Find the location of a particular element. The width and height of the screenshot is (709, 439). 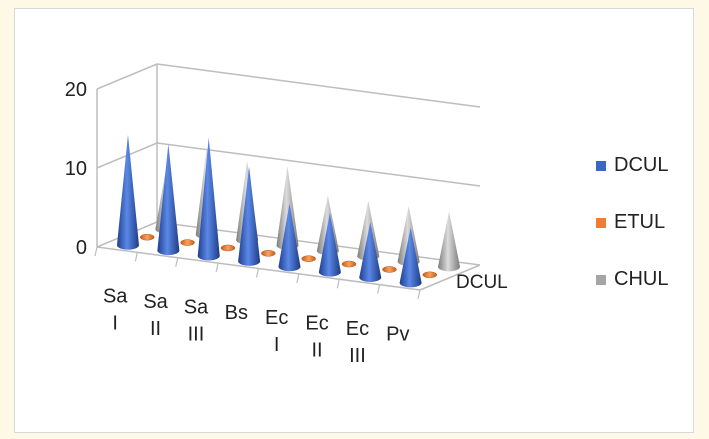

x-category-label: Bs is located at coordinates (236, 313).